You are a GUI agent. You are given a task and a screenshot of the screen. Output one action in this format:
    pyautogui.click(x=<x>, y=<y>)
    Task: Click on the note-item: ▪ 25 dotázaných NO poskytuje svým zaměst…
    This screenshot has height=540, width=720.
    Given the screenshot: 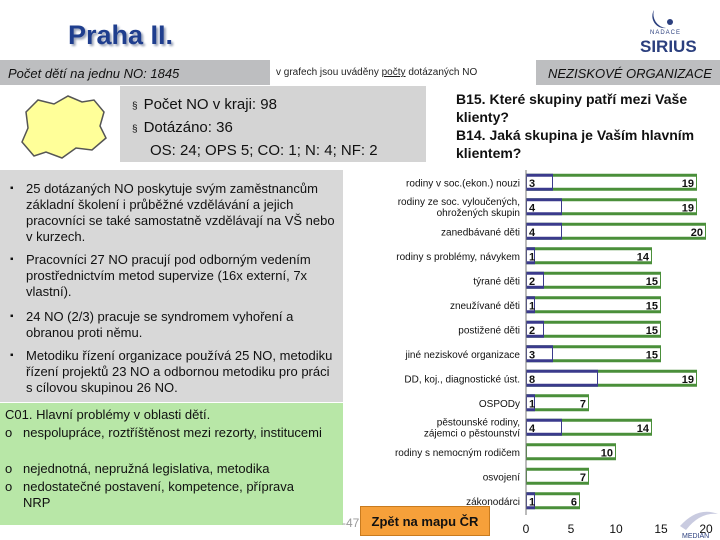 What is the action you would take?
    pyautogui.click(x=173, y=213)
    